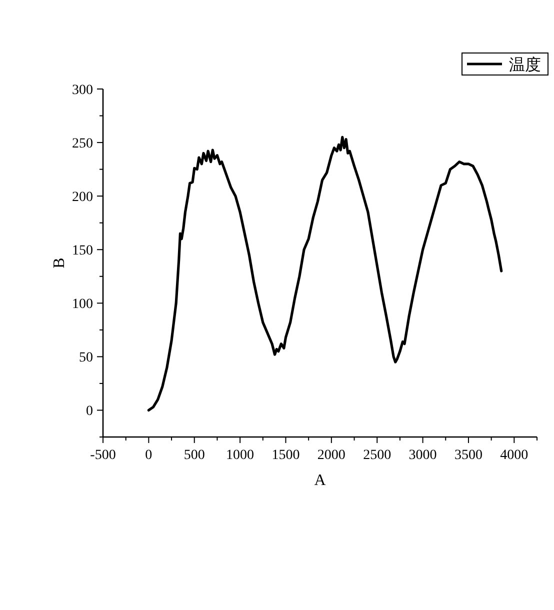  Describe the element at coordinates (89, 412) in the screenshot. I see `y-tick-label: 0` at that location.